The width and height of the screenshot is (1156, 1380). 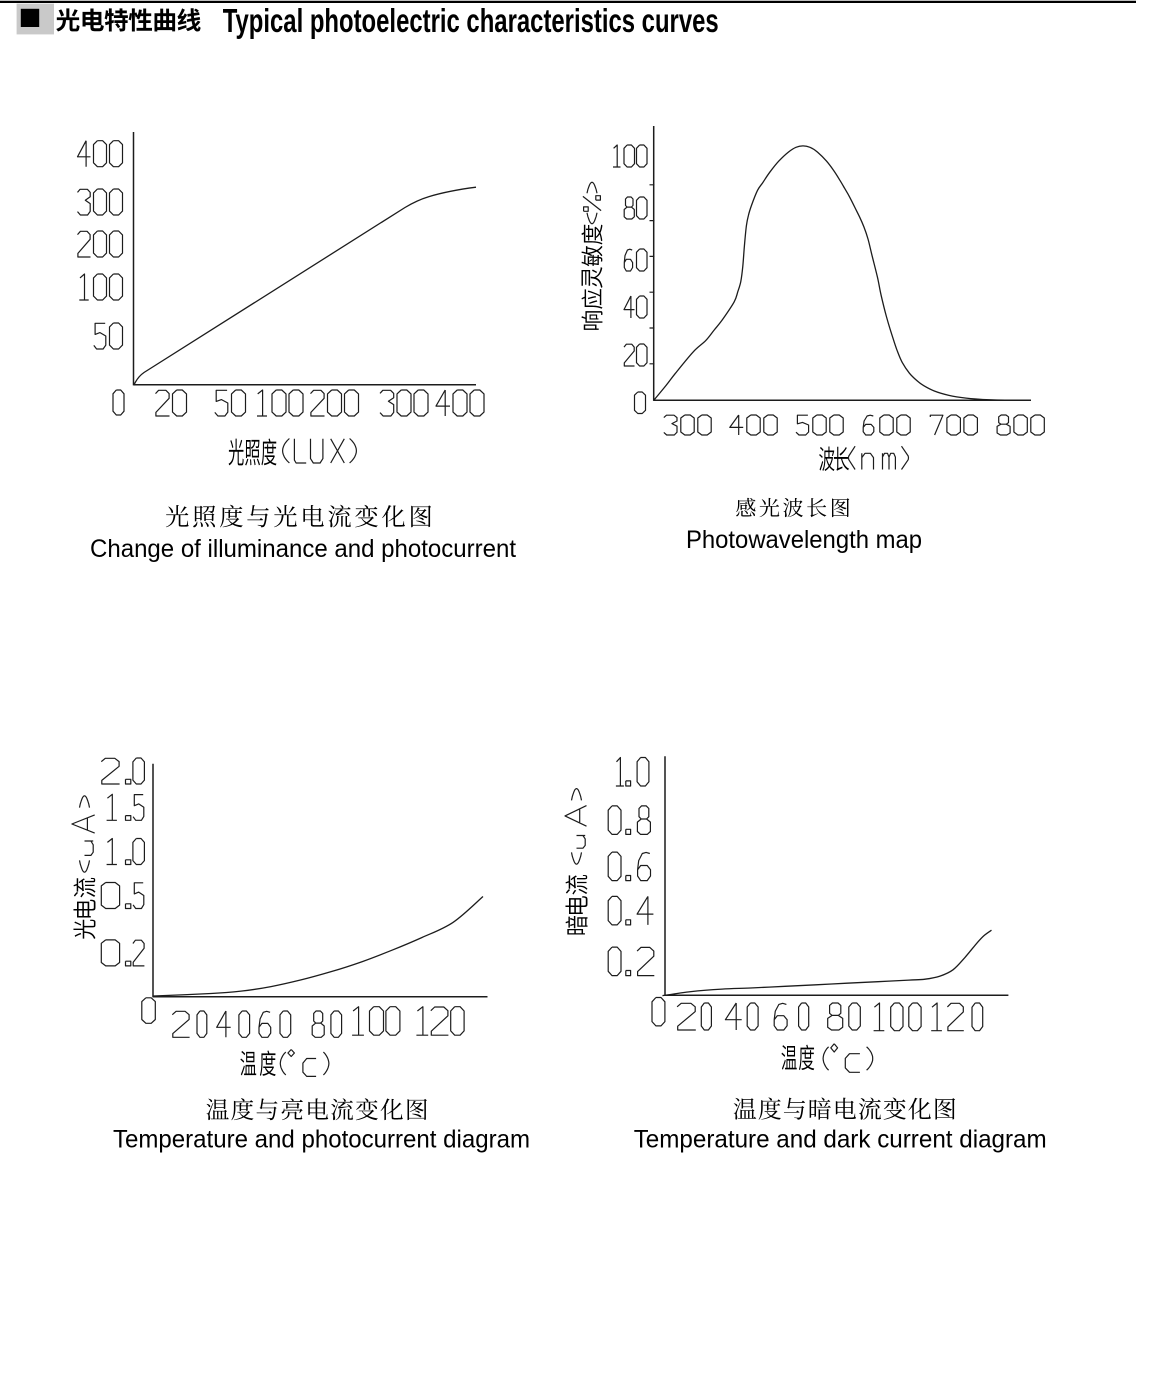 What do you see at coordinates (840, 1140) in the screenshot?
I see `svg-text:Temperature and dark current d: Temperature and dark current diagram` at bounding box center [840, 1140].